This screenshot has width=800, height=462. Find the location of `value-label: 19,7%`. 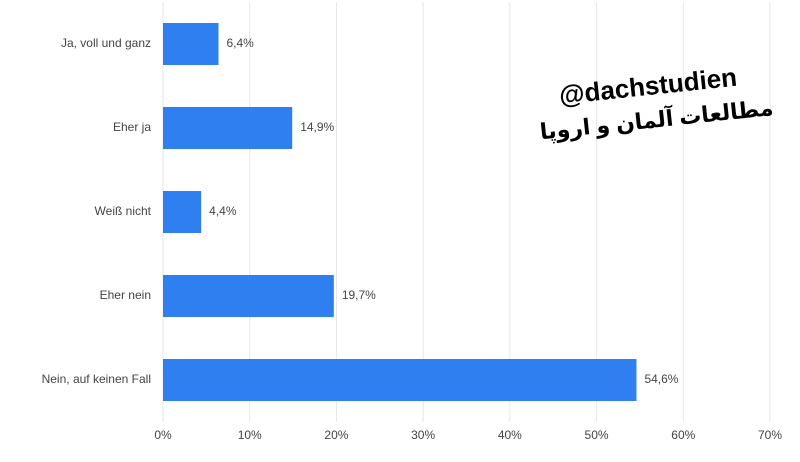

value-label: 19,7% is located at coordinates (359, 295).